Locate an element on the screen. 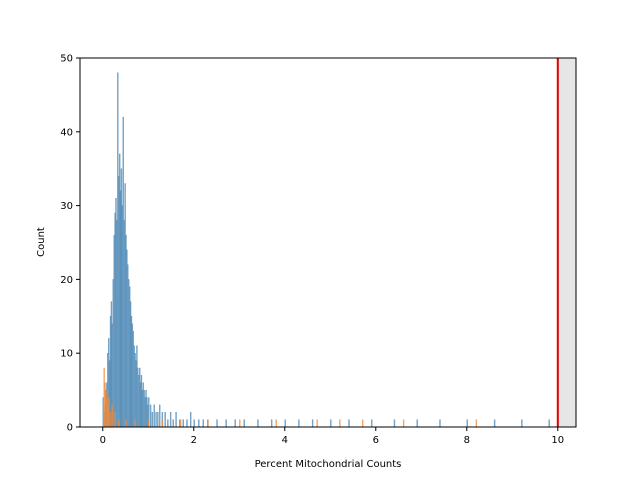 The image size is (640, 480). shaded-region-layer is located at coordinates (566, 242).